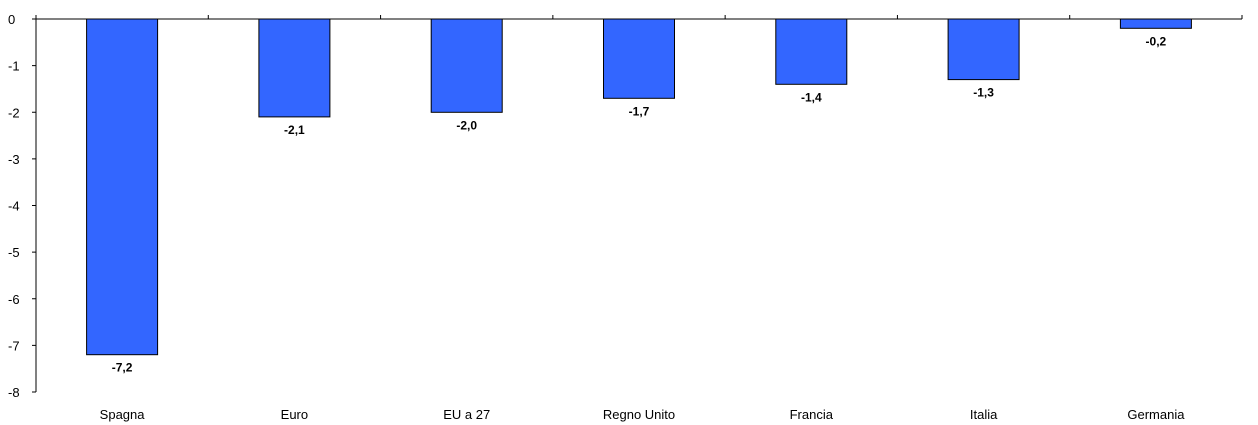 The height and width of the screenshot is (425, 1258). Describe the element at coordinates (11, 19) in the screenshot. I see `y-tick-label: 0` at that location.